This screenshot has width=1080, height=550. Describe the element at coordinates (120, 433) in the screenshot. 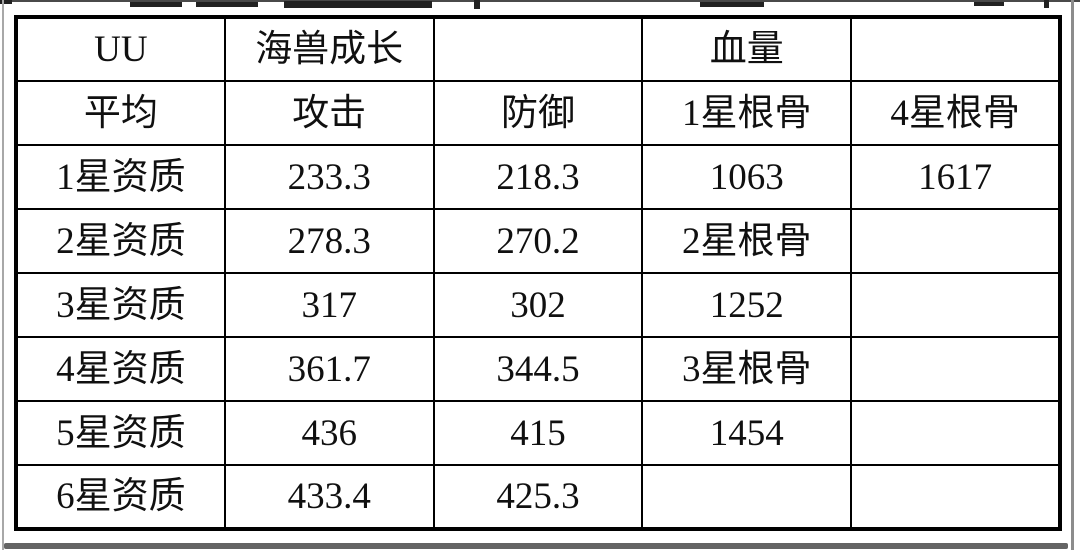

I see `row-label-cell: 5星资质` at that location.